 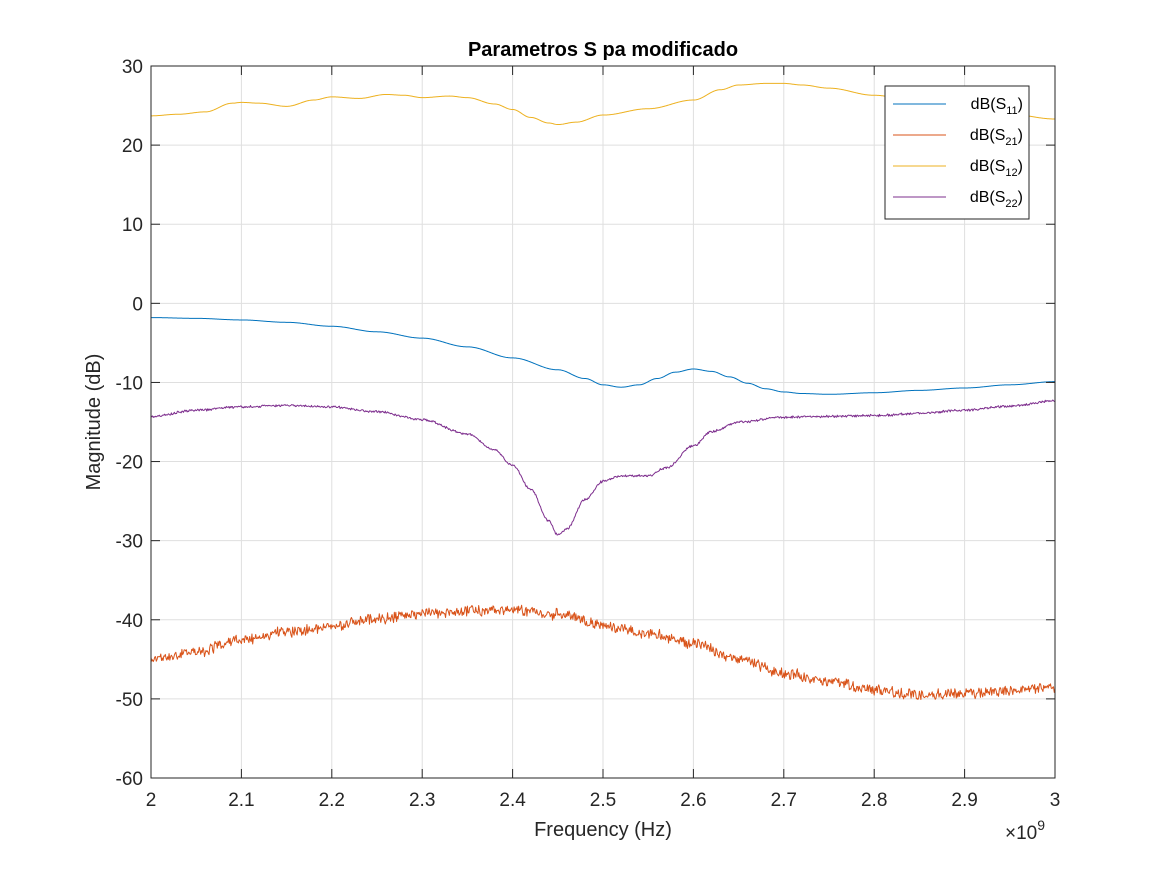 What do you see at coordinates (132, 225) in the screenshot?
I see `y-tick-label: 10` at bounding box center [132, 225].